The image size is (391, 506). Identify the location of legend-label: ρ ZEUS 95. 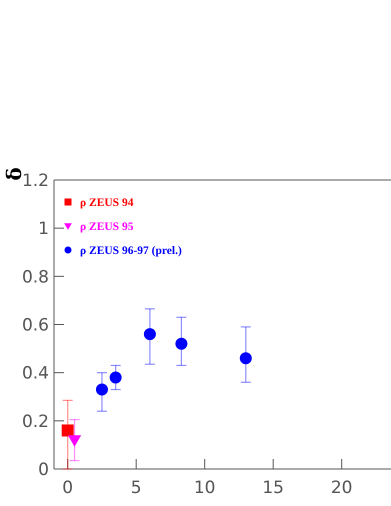
(107, 227).